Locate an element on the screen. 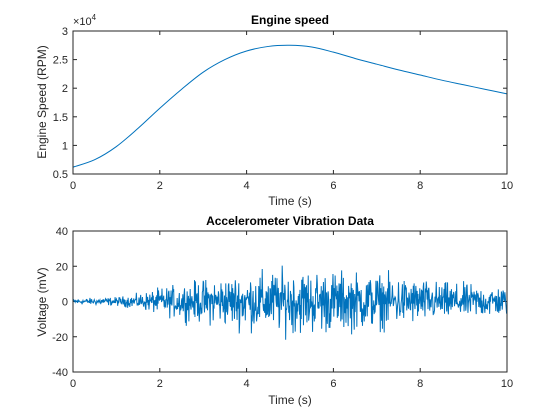 The image size is (560, 420). engine-speed-x-tick-label: 6 is located at coordinates (333, 186).